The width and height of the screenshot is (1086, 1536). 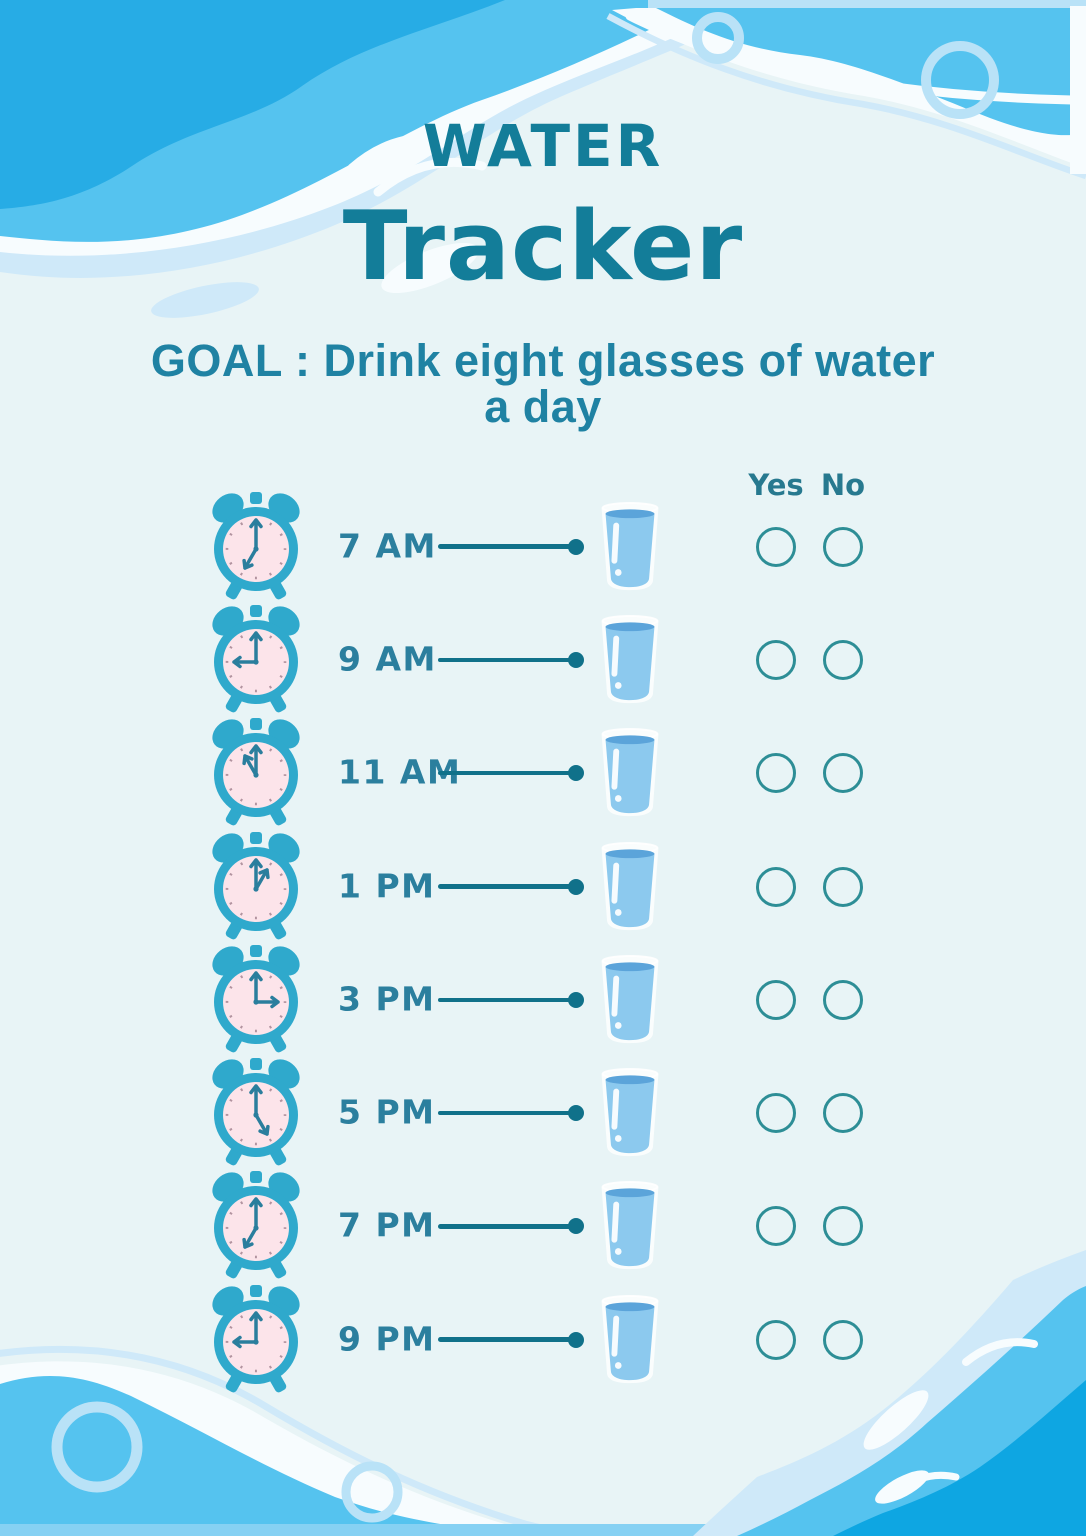 What do you see at coordinates (543, 146) in the screenshot?
I see `page-title-water: WATER` at bounding box center [543, 146].